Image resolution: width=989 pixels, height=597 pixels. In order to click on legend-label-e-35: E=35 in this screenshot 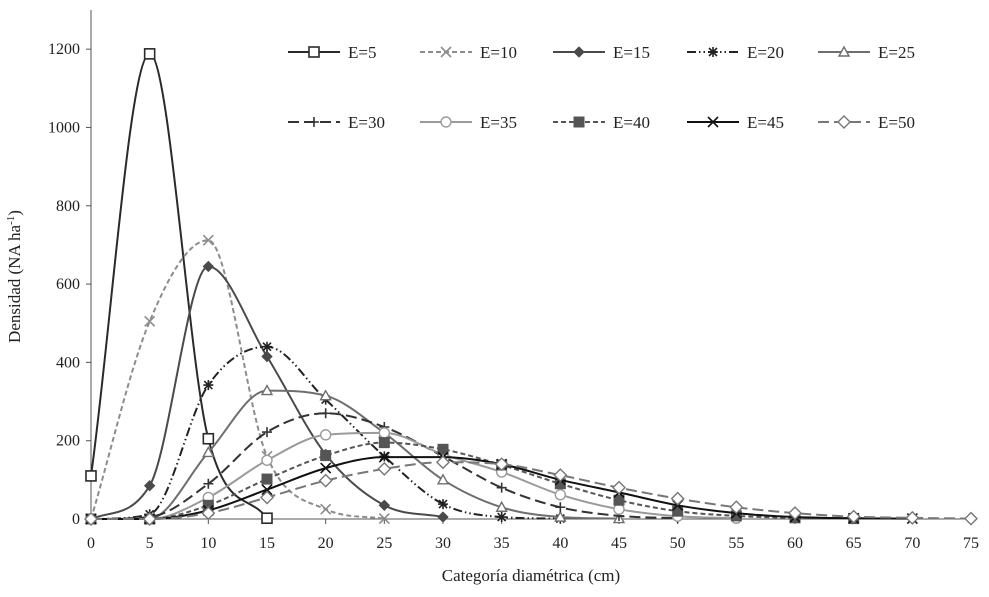, I will do `click(498, 122)`.